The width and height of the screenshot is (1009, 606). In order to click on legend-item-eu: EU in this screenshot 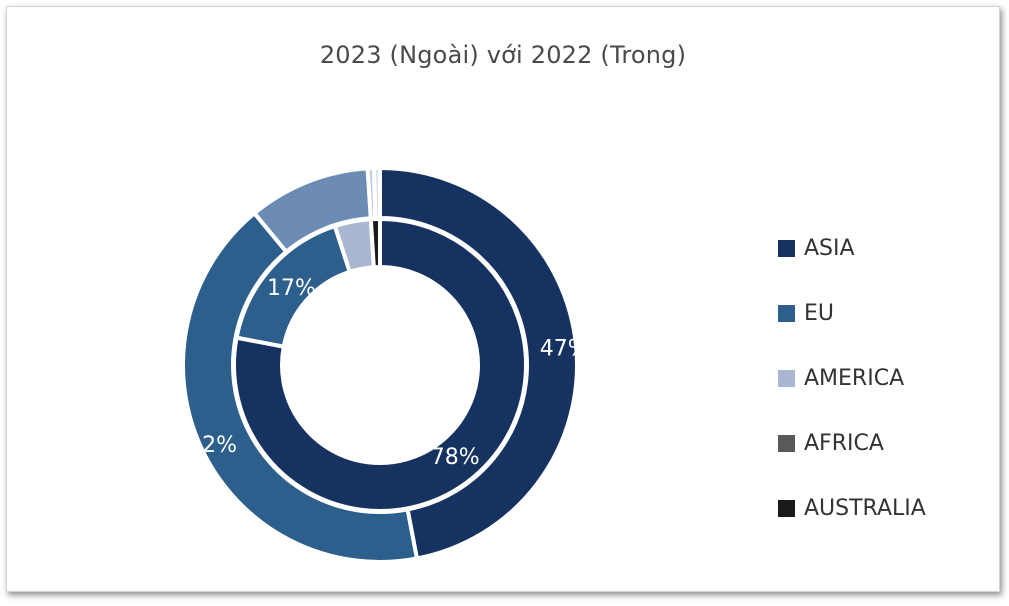, I will do `click(852, 313)`.